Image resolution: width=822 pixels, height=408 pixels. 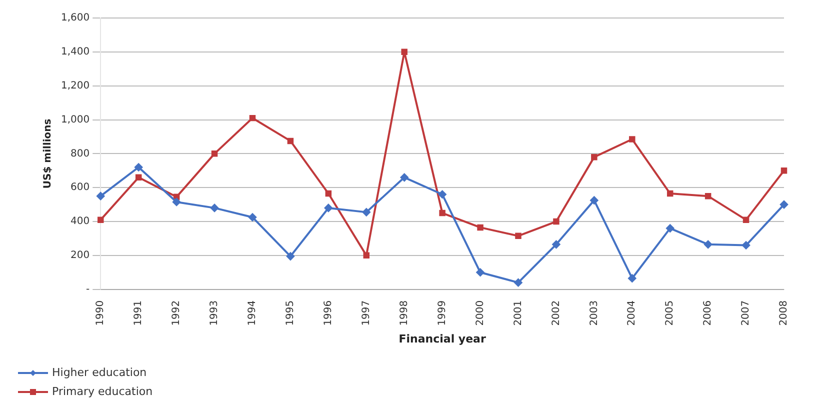 What do you see at coordinates (746, 313) in the screenshot?
I see `x-tick-label: 2007` at bounding box center [746, 313].